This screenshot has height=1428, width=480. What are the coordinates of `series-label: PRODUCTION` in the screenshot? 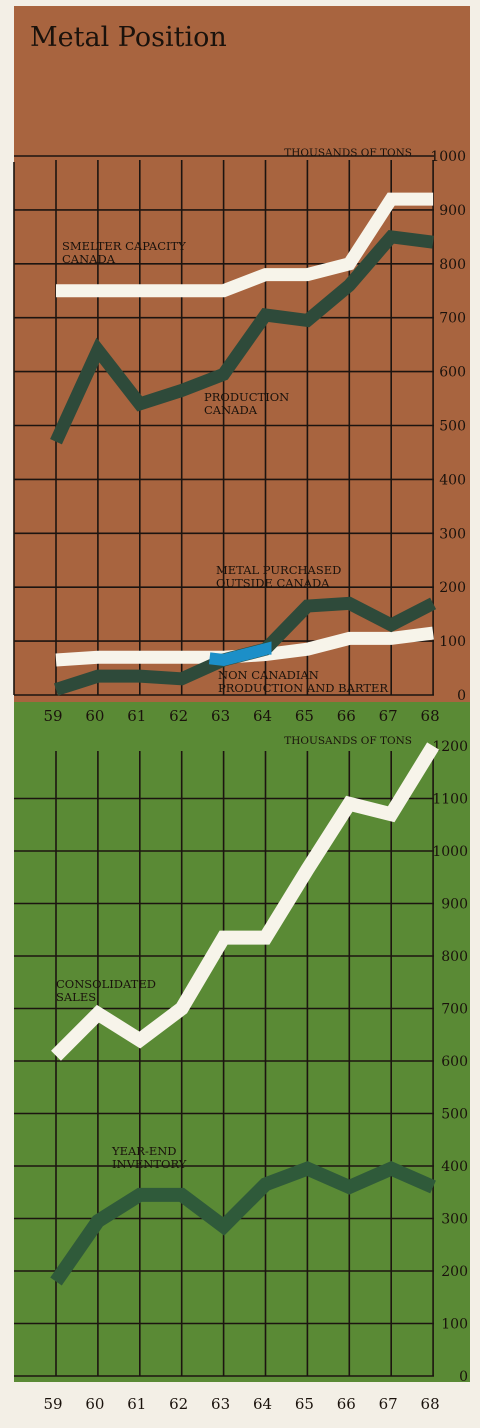 It's located at (246, 397).